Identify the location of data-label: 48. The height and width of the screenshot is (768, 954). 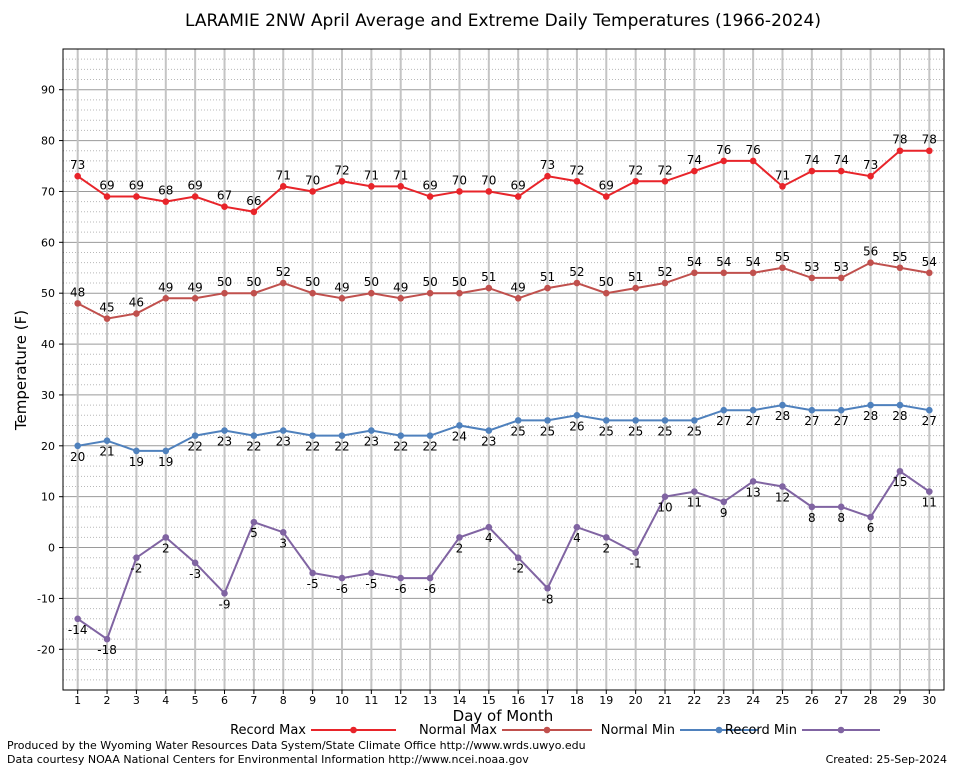
(77, 292).